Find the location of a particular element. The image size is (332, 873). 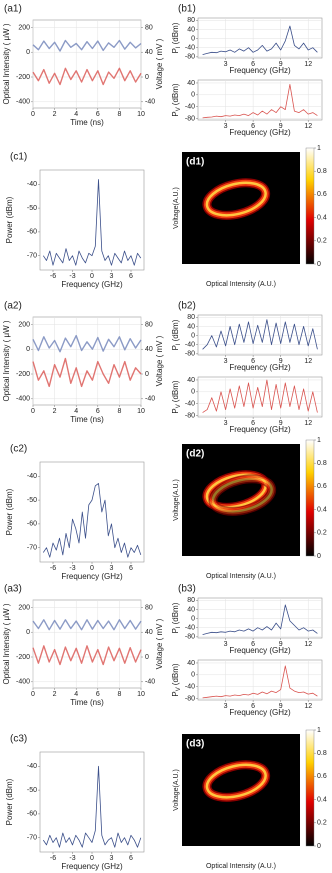

x-tick-label: 8 is located at coordinates (119, 411).